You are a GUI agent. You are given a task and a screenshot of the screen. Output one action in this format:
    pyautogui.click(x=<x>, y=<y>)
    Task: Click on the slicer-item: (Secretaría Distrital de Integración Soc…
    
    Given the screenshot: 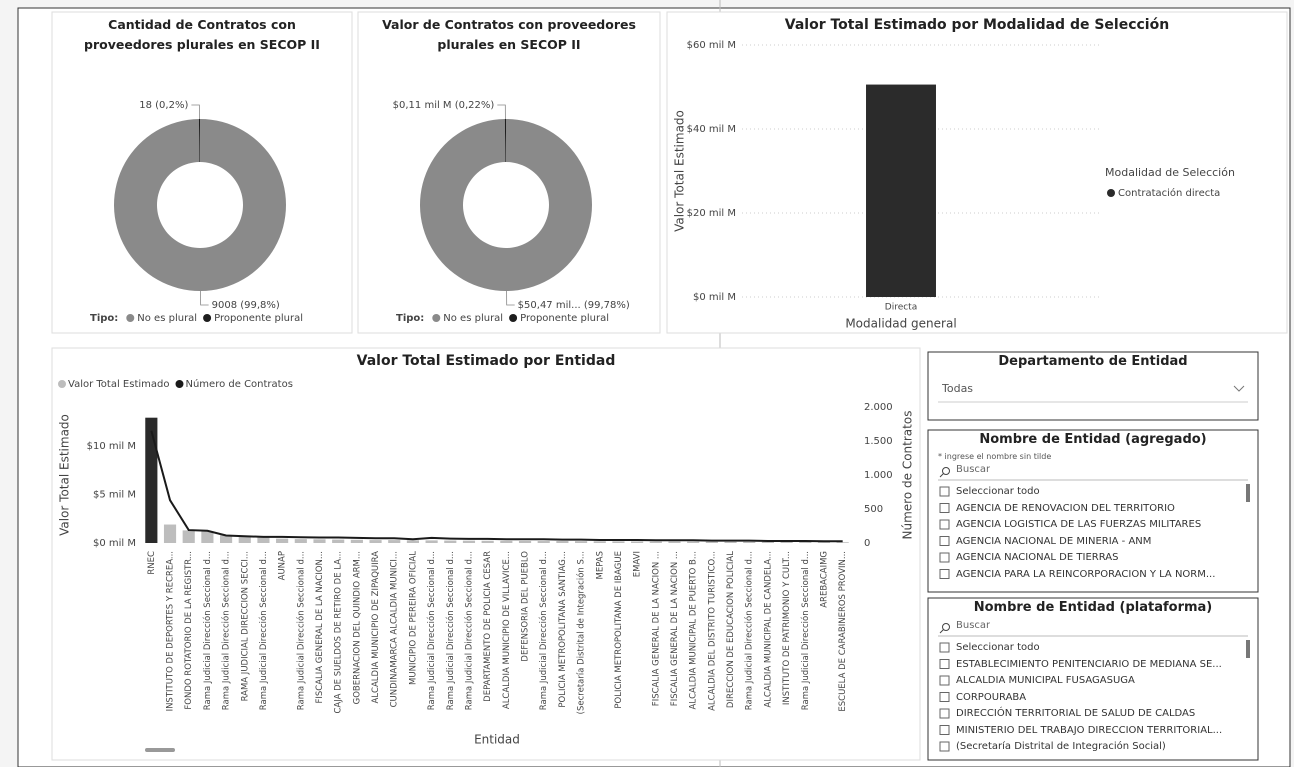 What is the action you would take?
    pyautogui.click(x=1061, y=746)
    